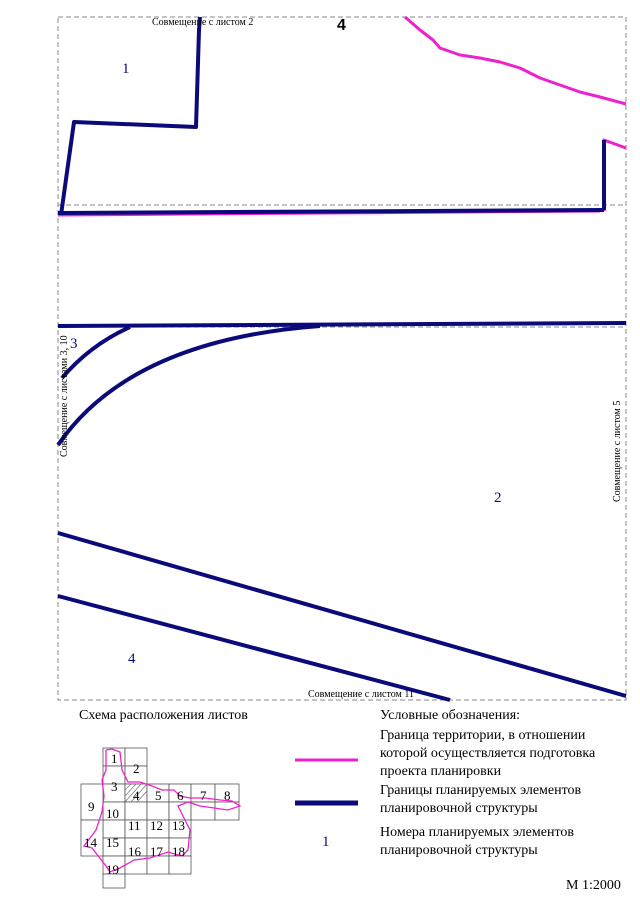 This screenshot has height=905, width=640. I want to click on scheme-territory-outline, so click(162, 810).